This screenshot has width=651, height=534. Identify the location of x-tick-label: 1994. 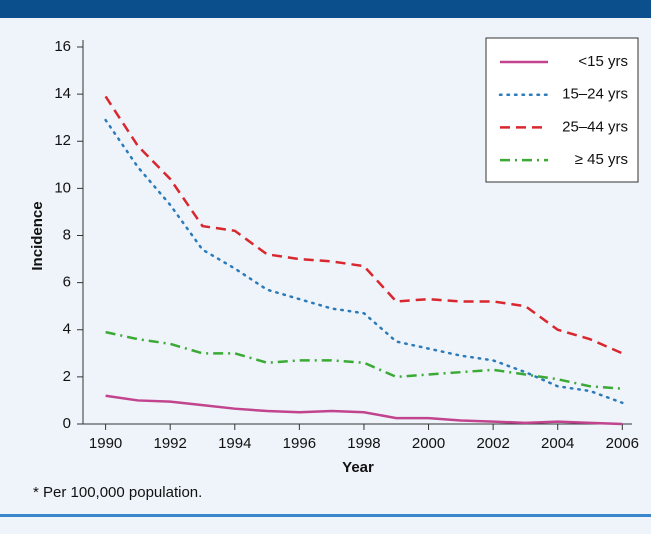
(234, 443).